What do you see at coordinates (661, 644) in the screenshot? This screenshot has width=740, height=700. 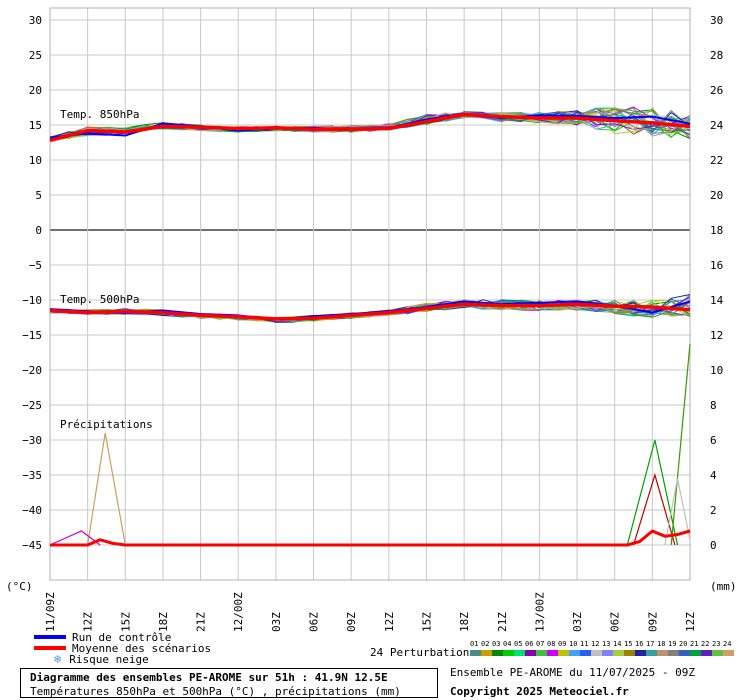 I see `perturbation-id: 18` at bounding box center [661, 644].